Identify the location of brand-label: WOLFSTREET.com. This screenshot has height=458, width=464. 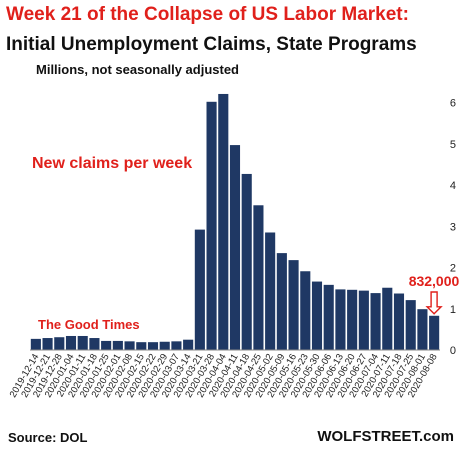
(385, 436).